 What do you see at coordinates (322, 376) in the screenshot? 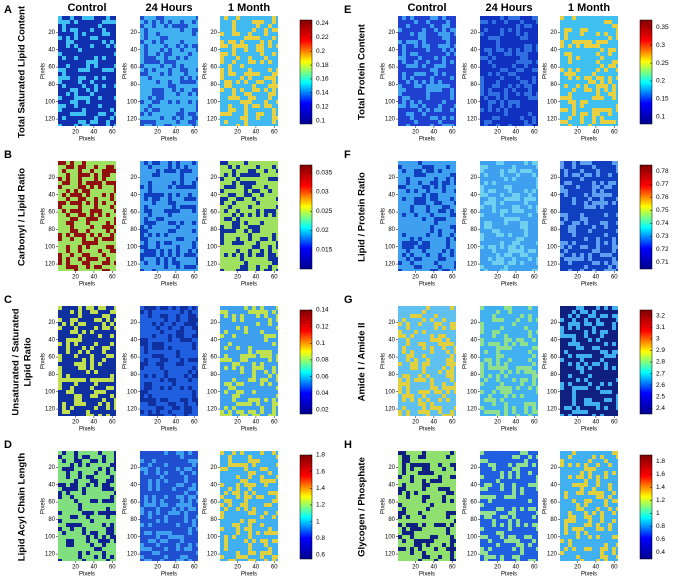
I see `colorbar-tick-label: 0.06` at bounding box center [322, 376].